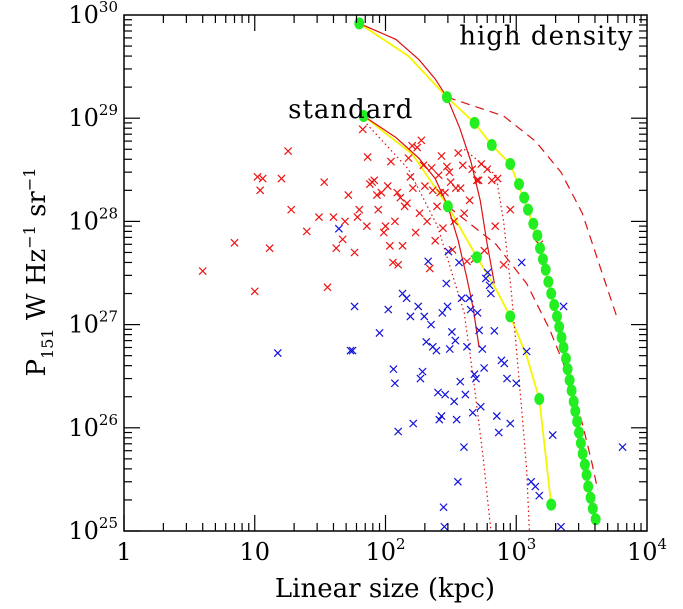 The width and height of the screenshot is (683, 609). What do you see at coordinates (401, 544) in the screenshot?
I see `x-tick-label-exp: 2` at bounding box center [401, 544].